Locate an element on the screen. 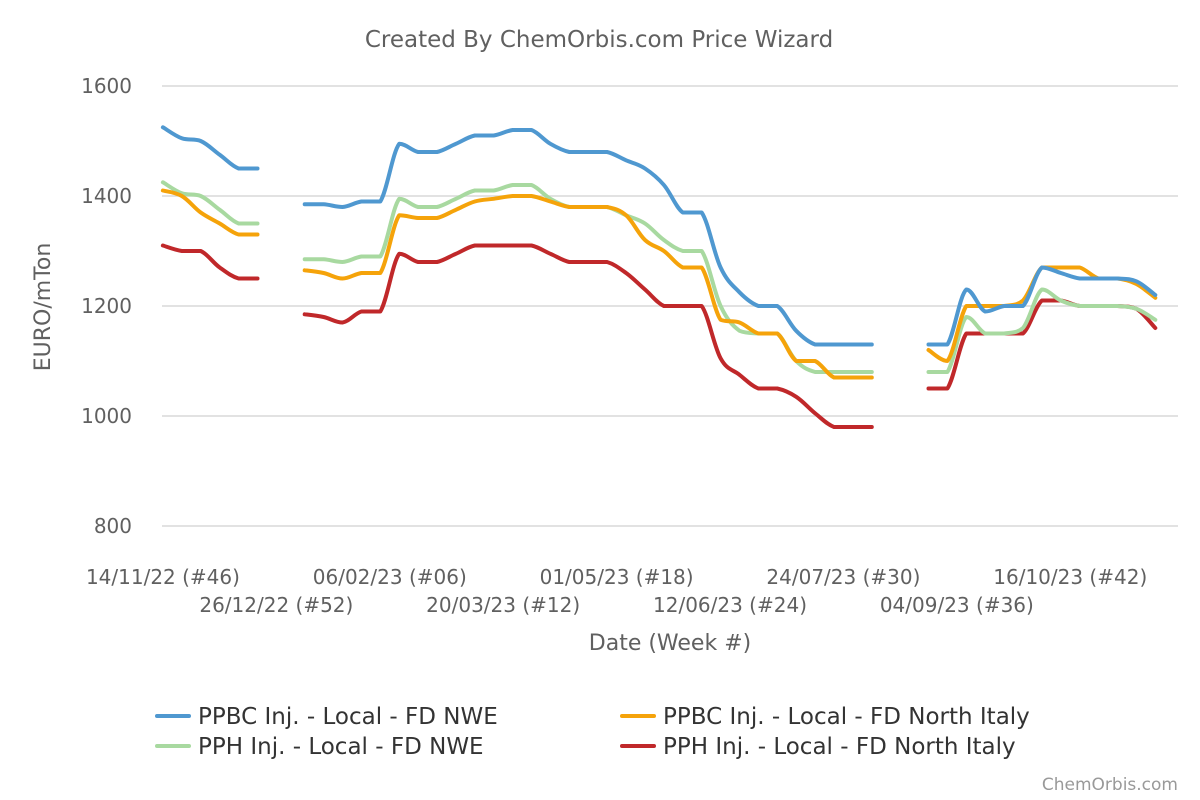 The height and width of the screenshot is (800, 1200). legend-item: PPBC Inj. - Local - FD NWE is located at coordinates (326, 717).